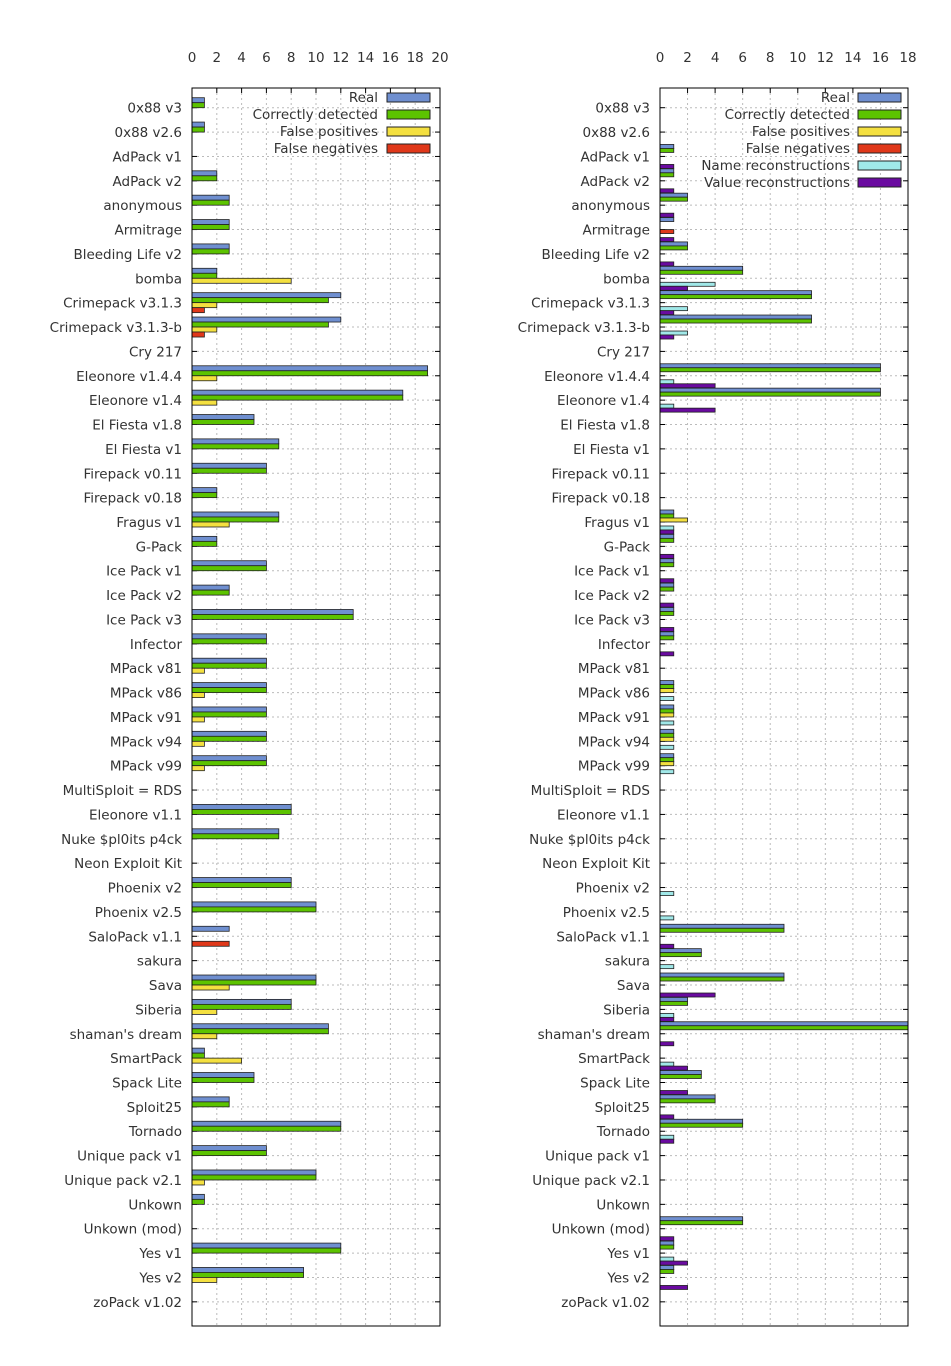 This screenshot has width=951, height=1366. I want to click on x-tick-label: 14, so click(365, 58).